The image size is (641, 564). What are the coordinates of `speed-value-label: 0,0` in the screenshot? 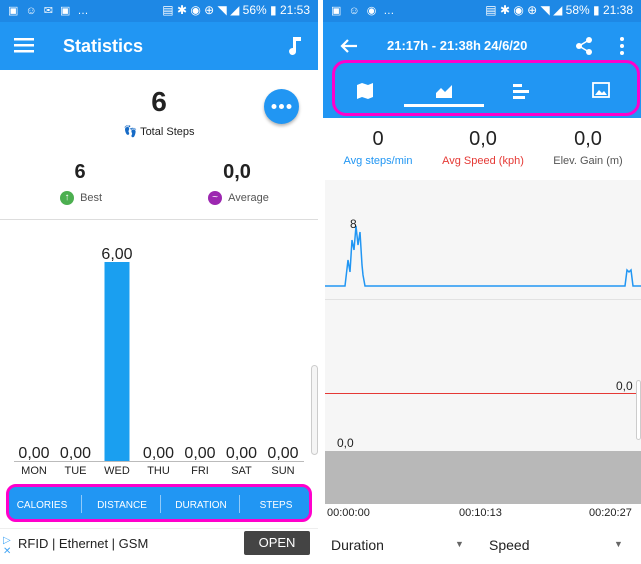 It's located at (624, 386).